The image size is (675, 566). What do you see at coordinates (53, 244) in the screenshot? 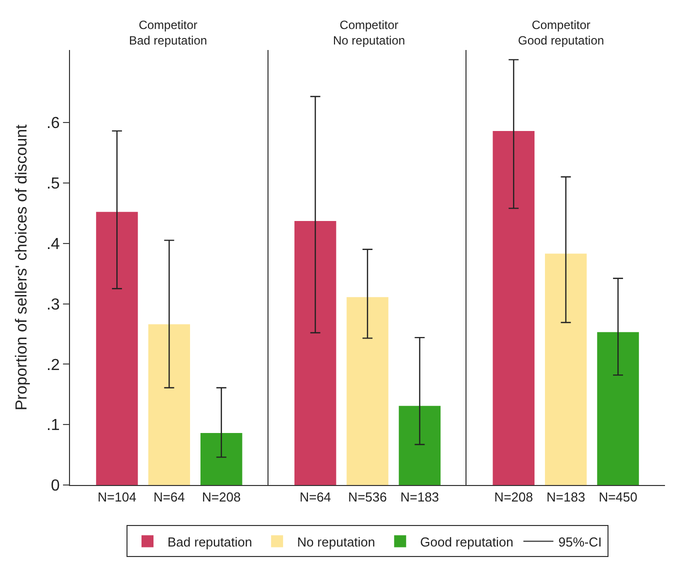
I see `y-tick-label: .4` at bounding box center [53, 244].